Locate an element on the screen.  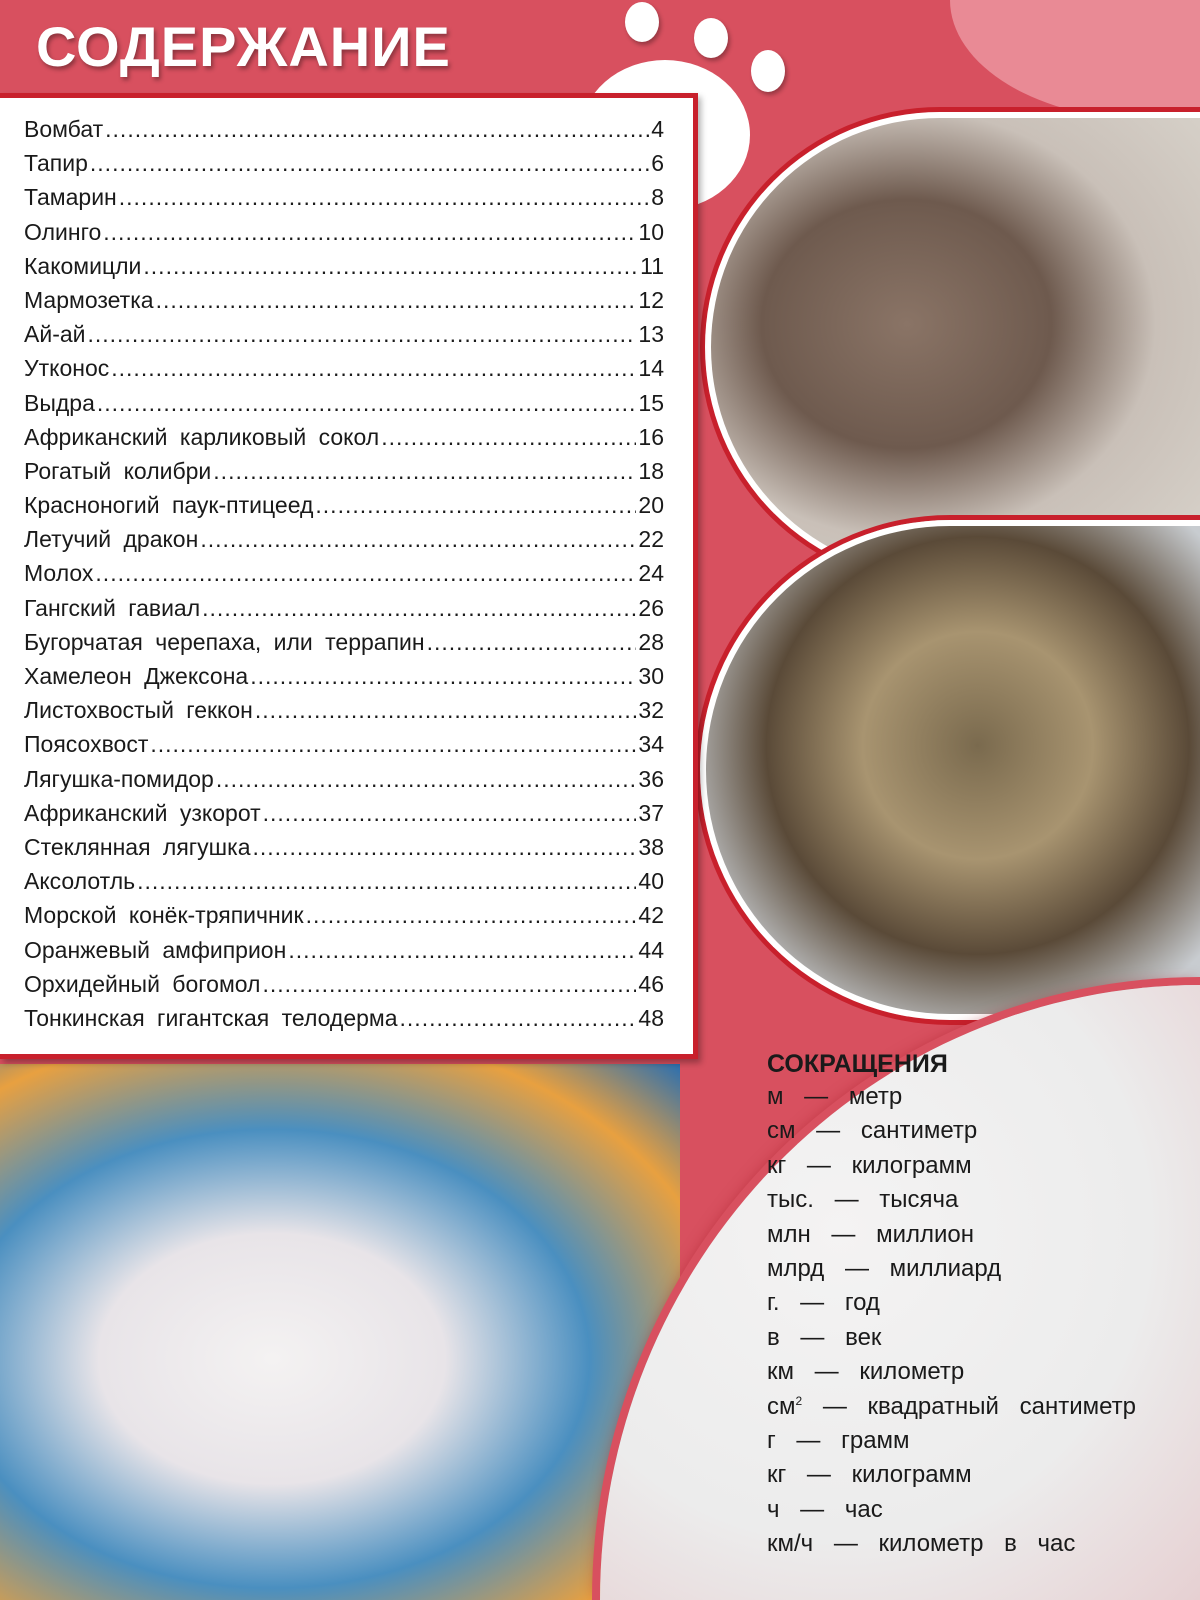
toc-entry-page: 14 is located at coordinates (651, 368).